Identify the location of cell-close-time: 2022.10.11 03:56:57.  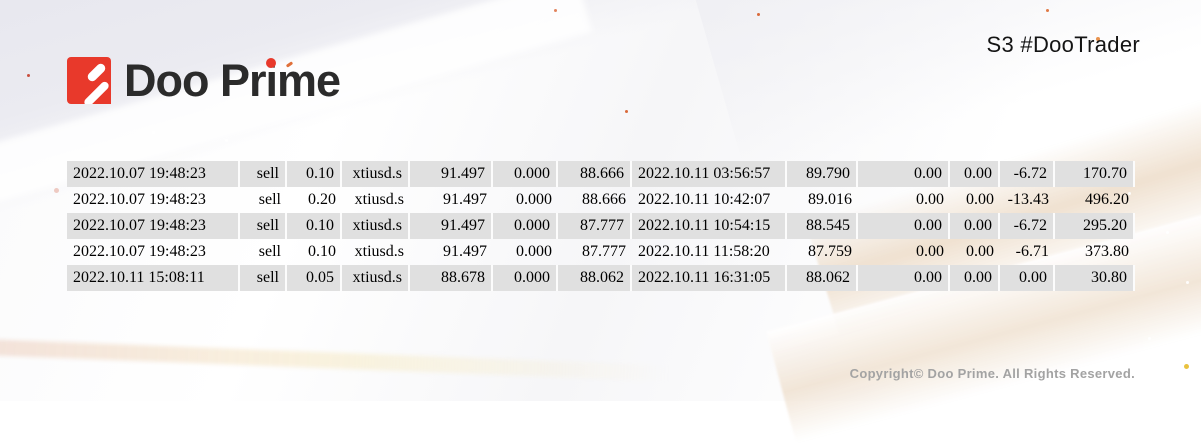
(709, 174).